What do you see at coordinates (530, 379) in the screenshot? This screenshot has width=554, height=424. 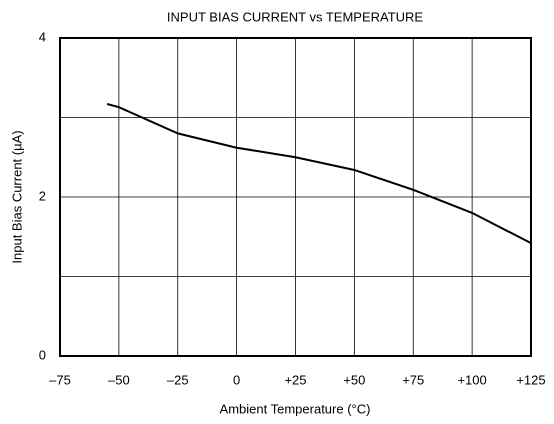 I see `x-tick-label: +125` at bounding box center [530, 379].